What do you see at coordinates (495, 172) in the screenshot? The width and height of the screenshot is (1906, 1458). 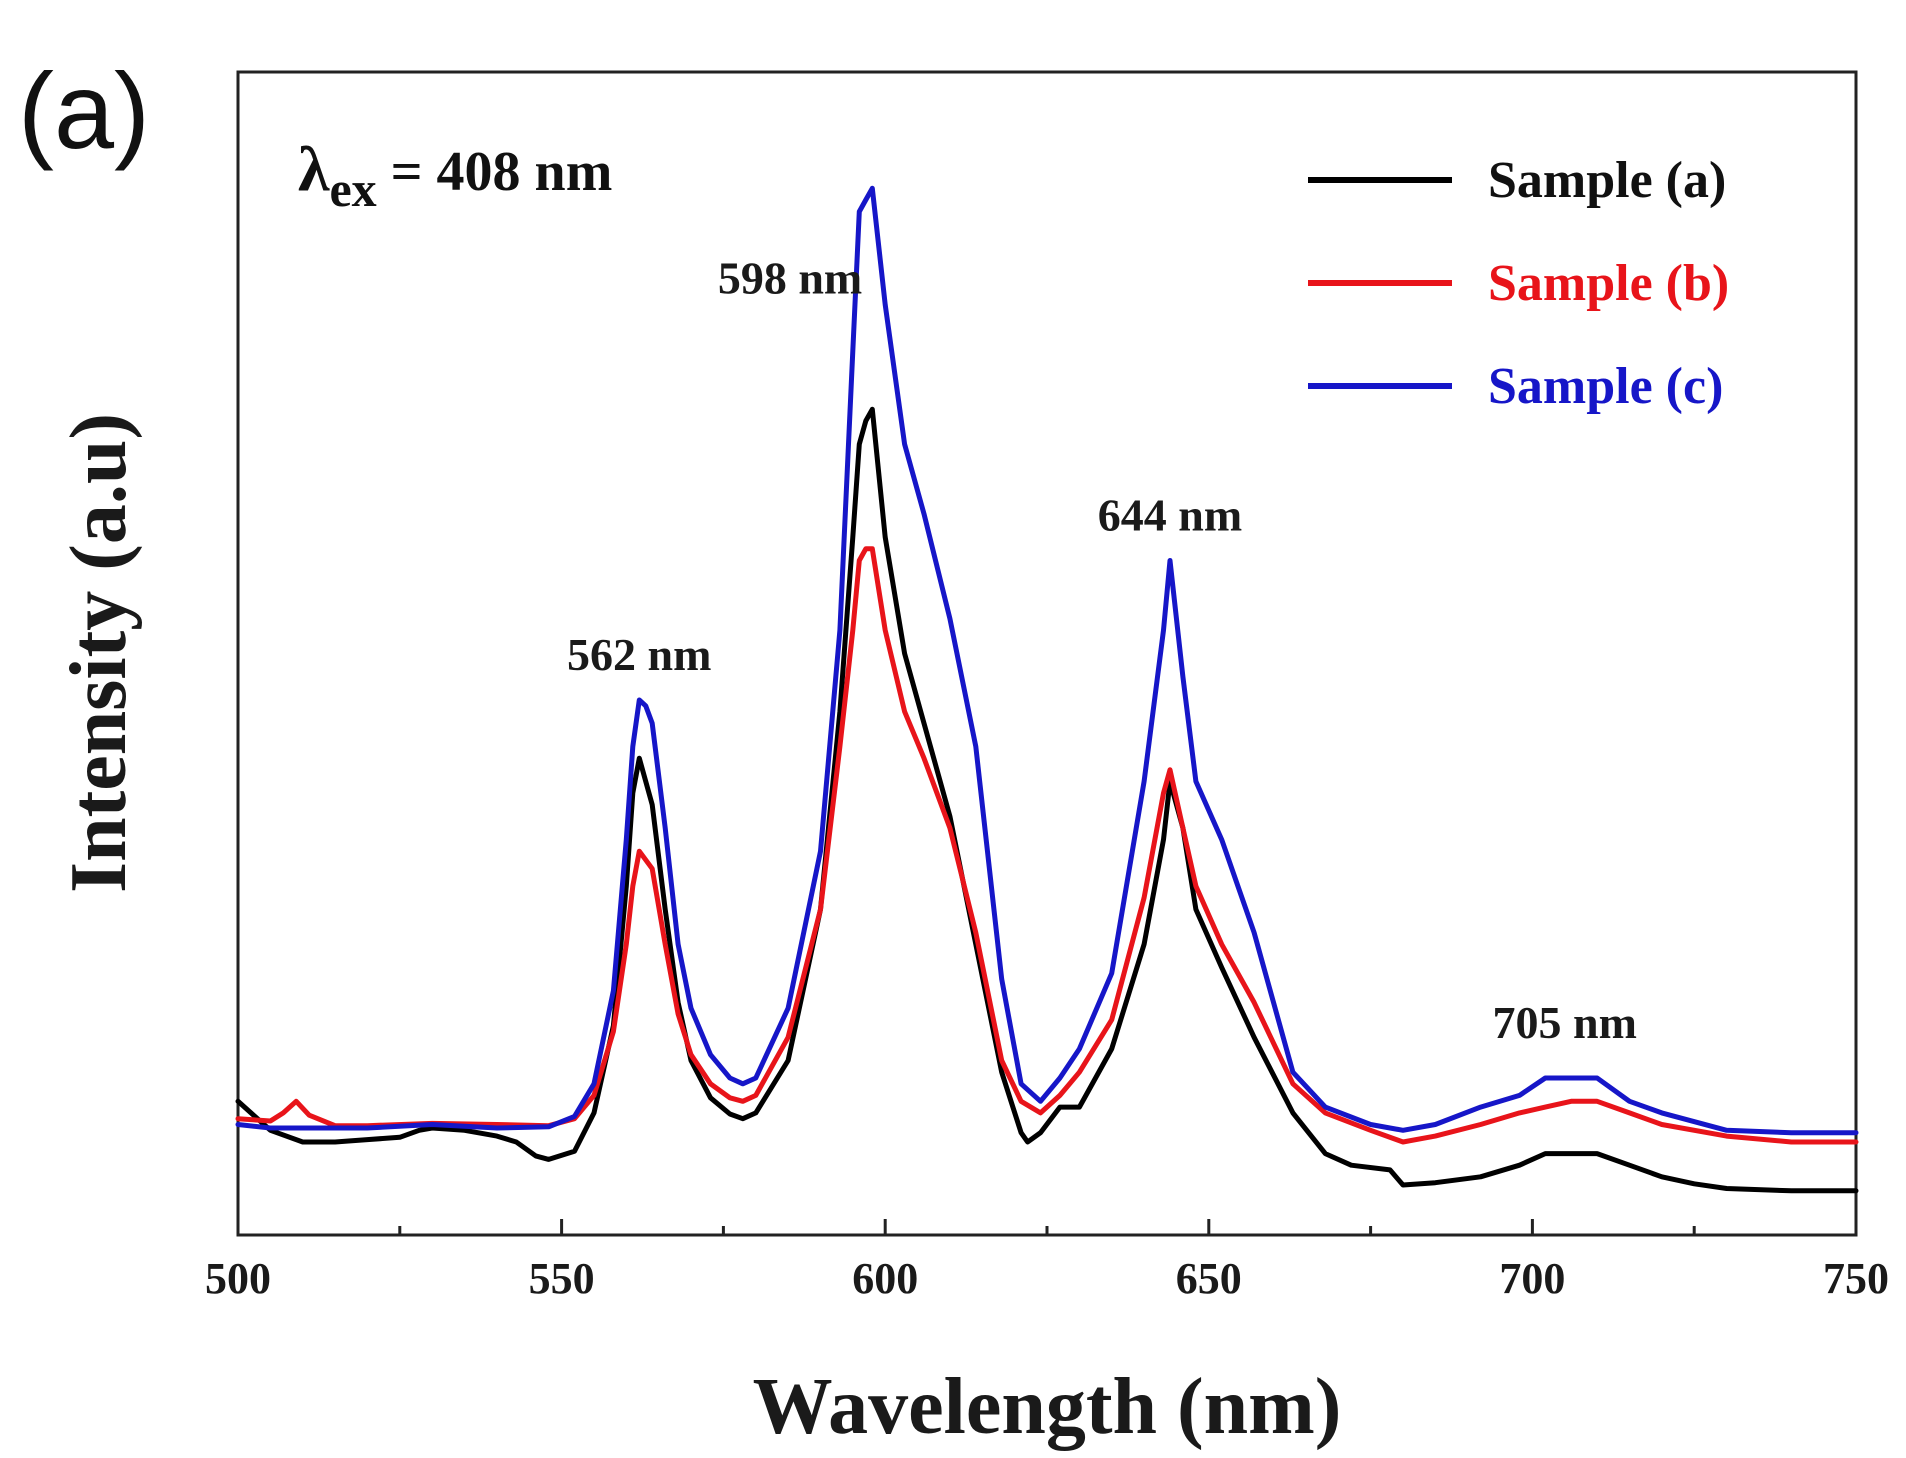 I see `excitation-value: = 408 nm` at bounding box center [495, 172].